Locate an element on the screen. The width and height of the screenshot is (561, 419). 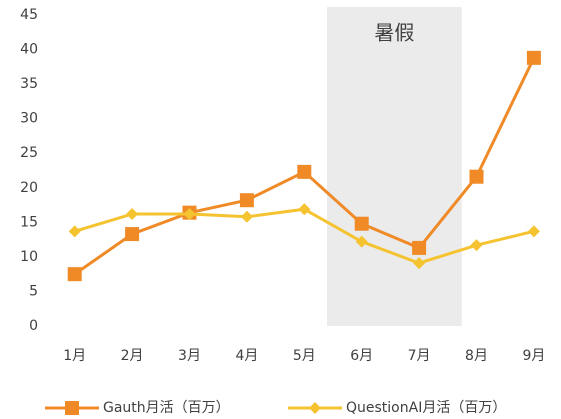
x-tick-label: 3月 is located at coordinates (189, 356).